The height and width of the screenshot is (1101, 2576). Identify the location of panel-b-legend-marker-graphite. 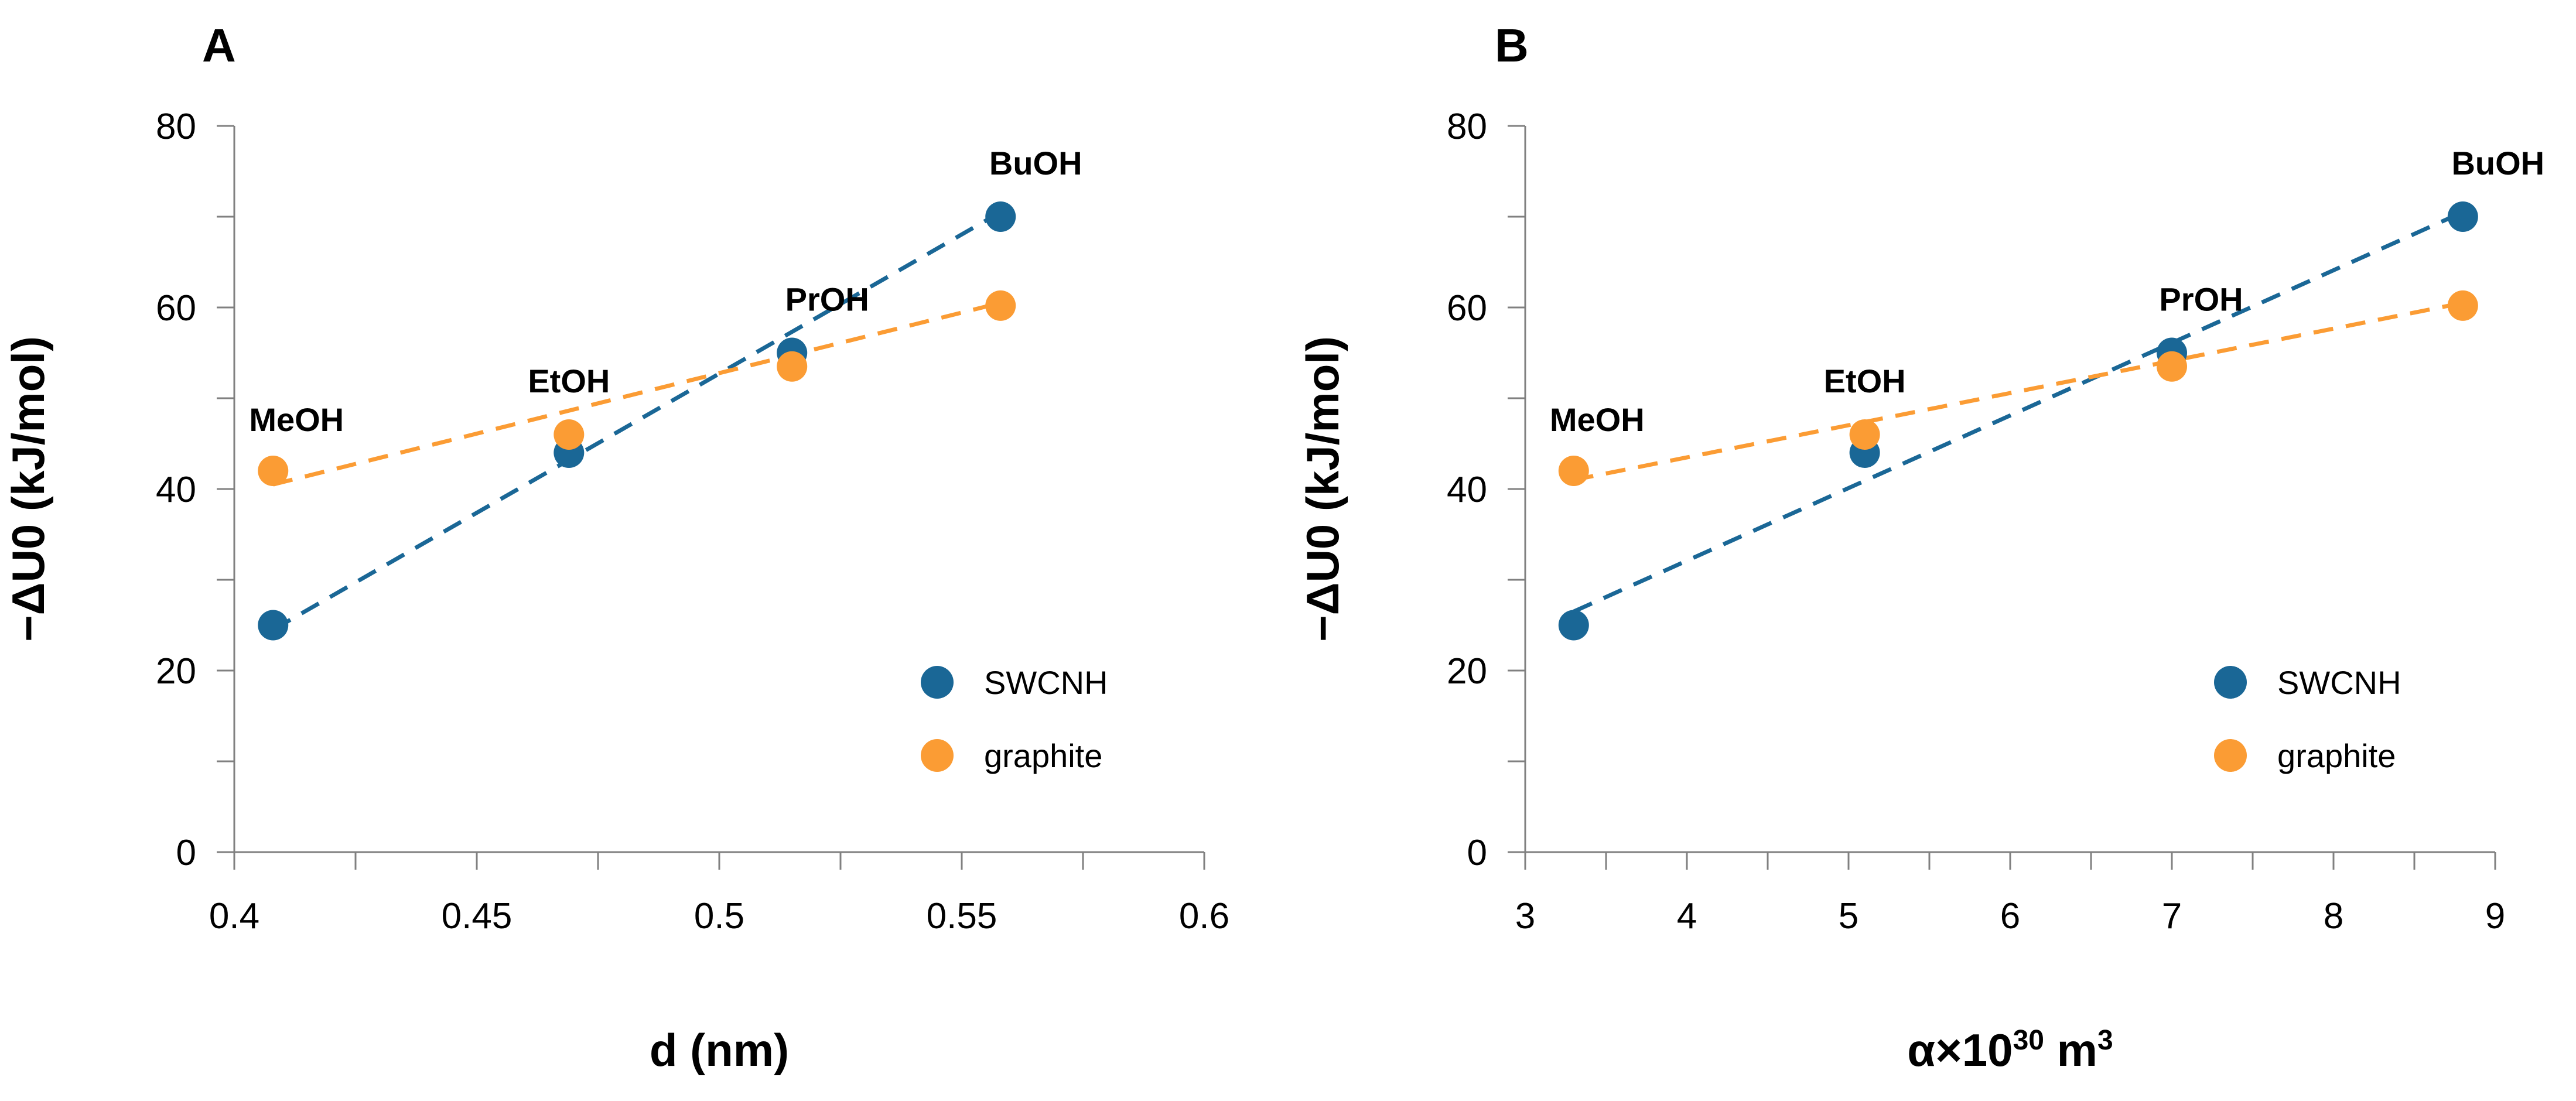
(2230, 755).